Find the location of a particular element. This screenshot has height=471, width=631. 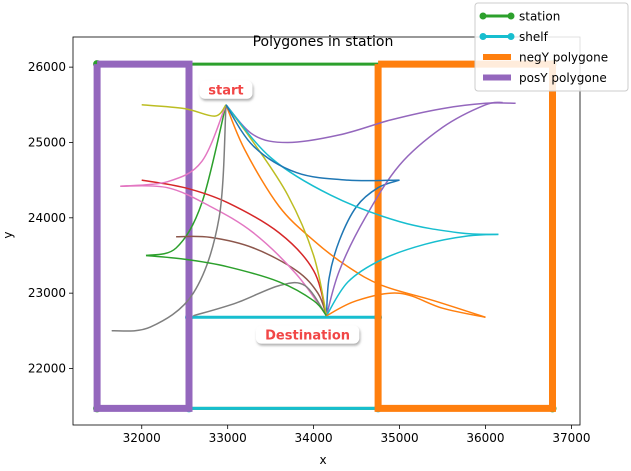

legend-item: negY polygone is located at coordinates (545, 58).